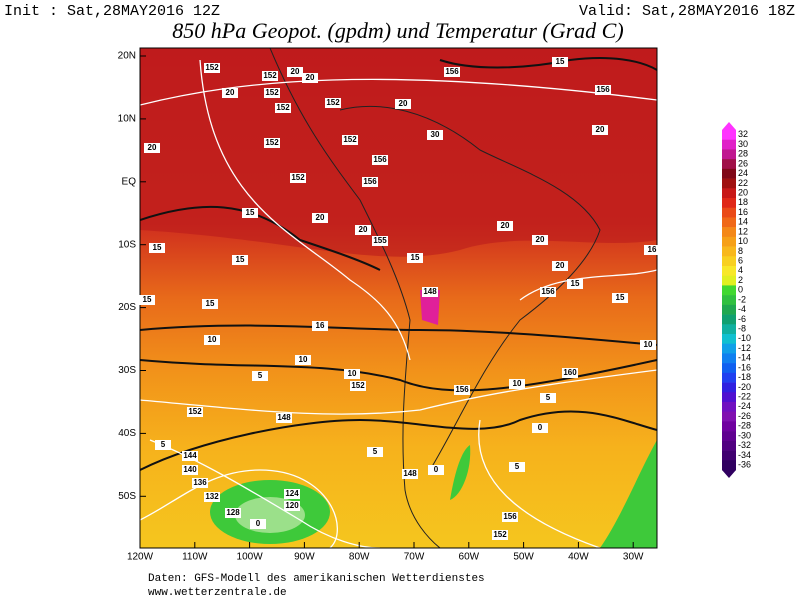  I want to click on contour-label: 132, so click(212, 496).